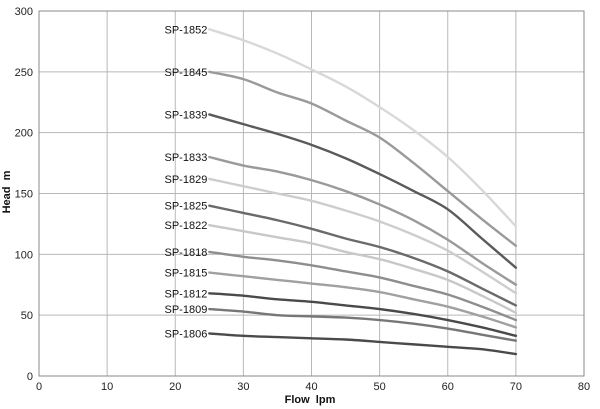 The width and height of the screenshot is (600, 409). I want to click on x-tick-label: 10, so click(107, 387).